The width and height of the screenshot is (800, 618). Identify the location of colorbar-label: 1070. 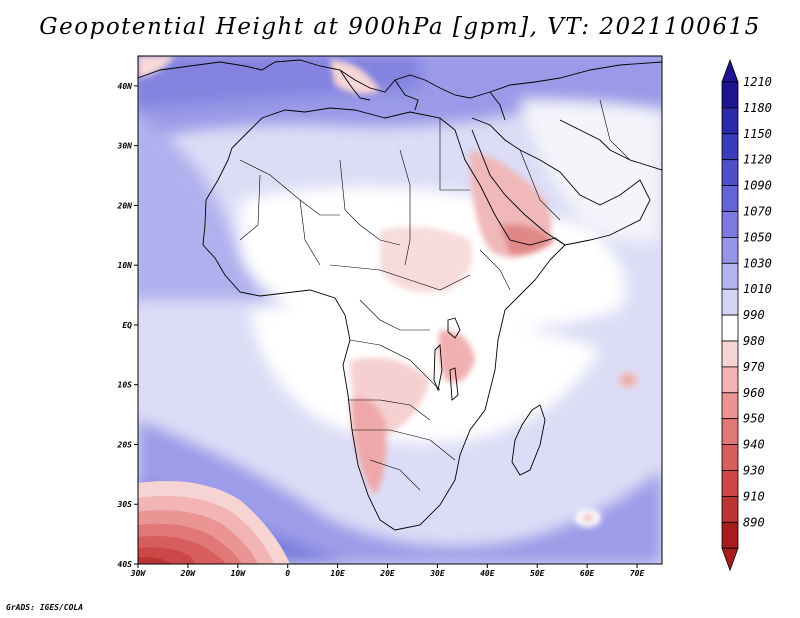
(757, 212).